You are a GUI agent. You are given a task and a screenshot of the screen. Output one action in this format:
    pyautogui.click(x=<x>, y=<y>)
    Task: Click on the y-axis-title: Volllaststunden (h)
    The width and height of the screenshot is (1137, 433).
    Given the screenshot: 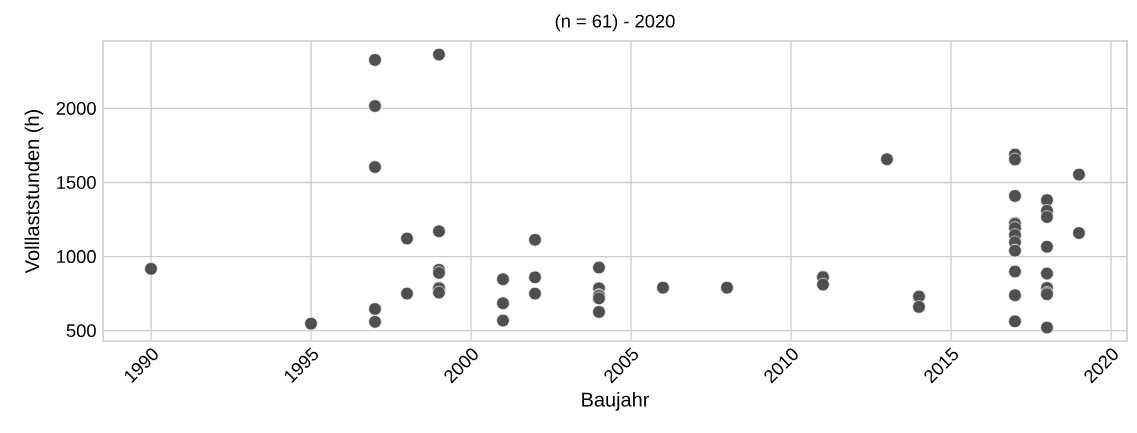 What is the action you would take?
    pyautogui.click(x=34, y=192)
    